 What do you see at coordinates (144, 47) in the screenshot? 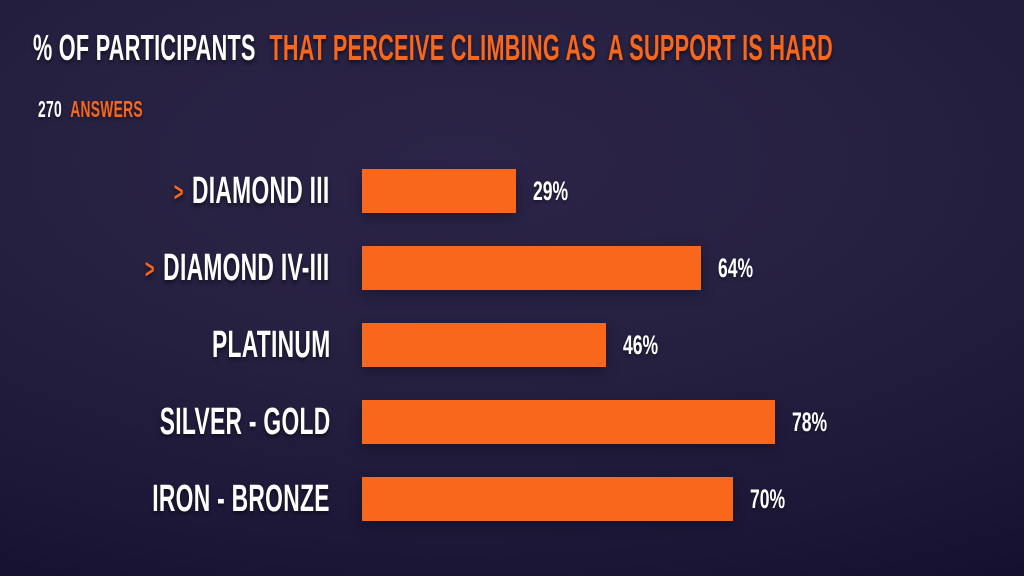
I see `title-white-part: % OF PARTICIPANTS` at bounding box center [144, 47].